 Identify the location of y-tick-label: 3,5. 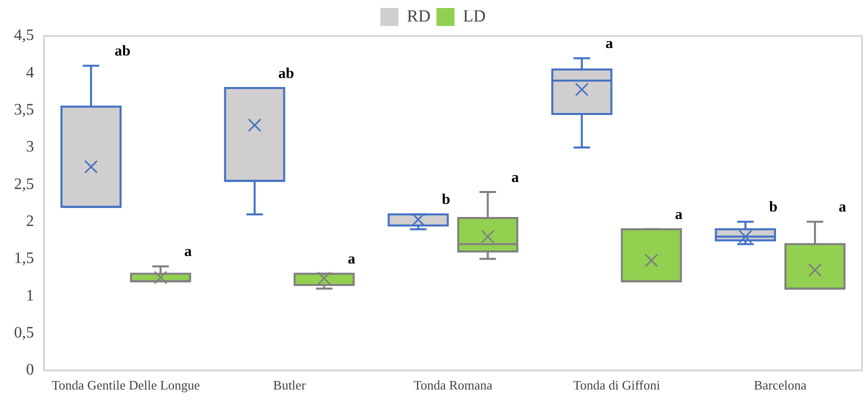
(24, 110).